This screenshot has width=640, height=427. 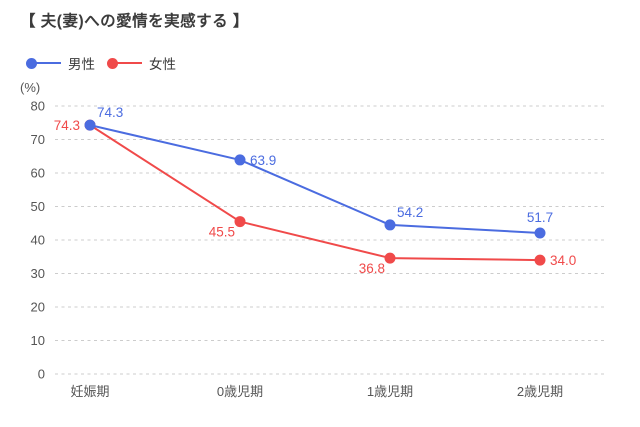 I want to click on female-series-dot-icon, so click(x=112, y=63).